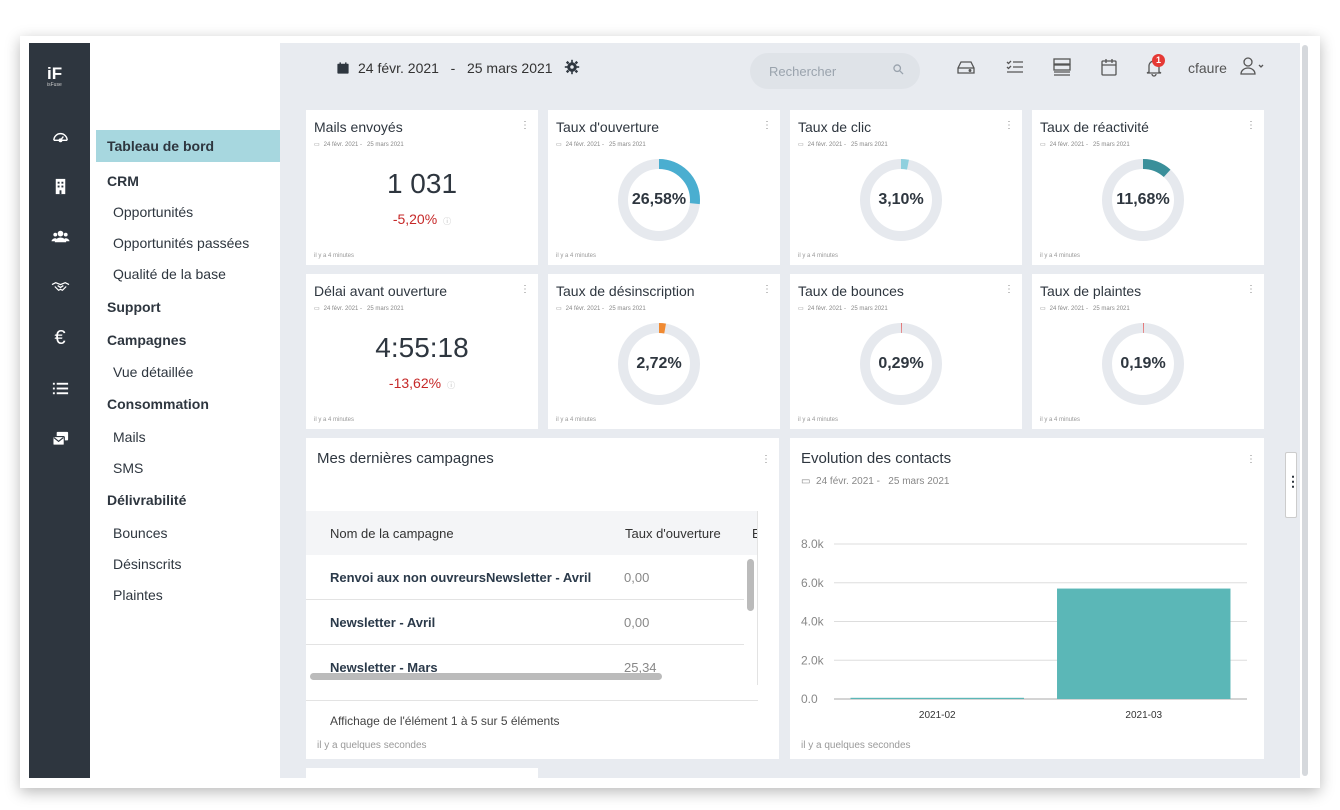 The image size is (1340, 810). What do you see at coordinates (525, 665) in the screenshot?
I see `table-row: Newsletter - Mars 25,34` at bounding box center [525, 665].